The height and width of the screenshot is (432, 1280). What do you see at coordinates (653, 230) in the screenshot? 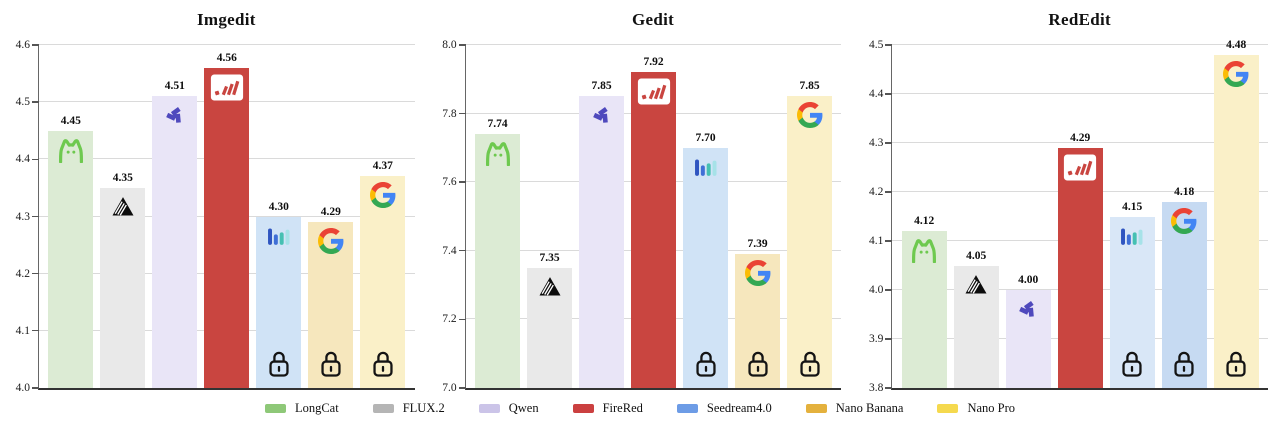
I see `bar-firered` at bounding box center [653, 230].